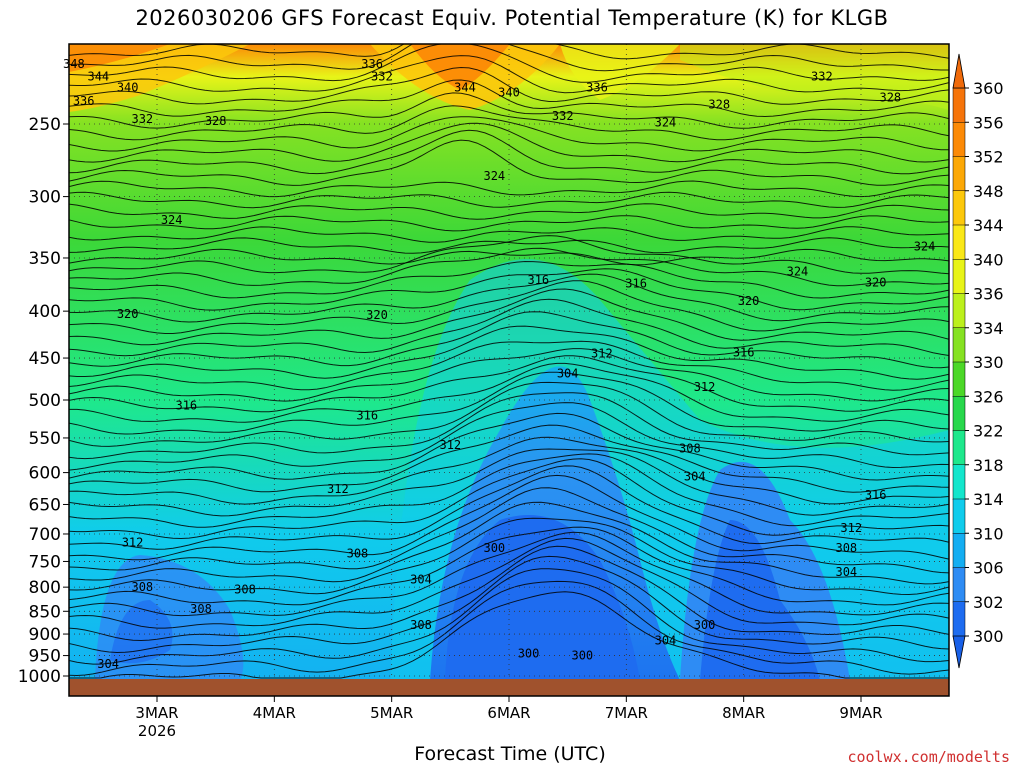 The width and height of the screenshot is (1024, 768). What do you see at coordinates (959, 652) in the screenshot?
I see `colorbar-min-arrow` at bounding box center [959, 652].